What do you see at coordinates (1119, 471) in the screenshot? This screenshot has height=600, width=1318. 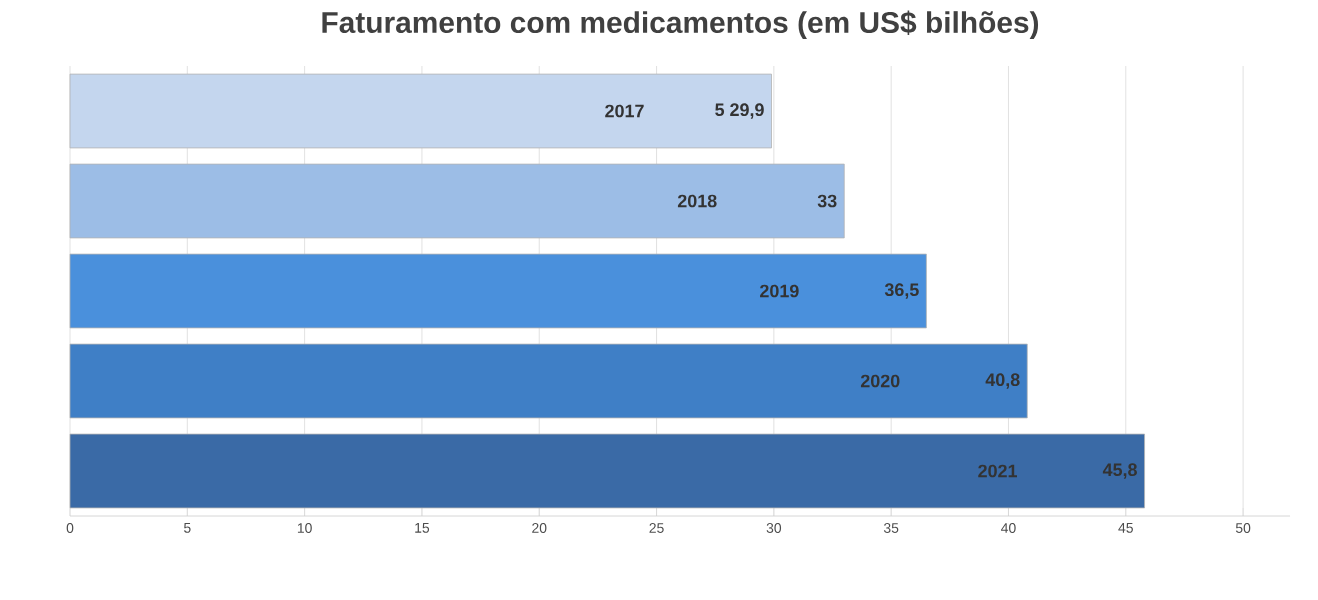 I see `data-label: 45,8` at bounding box center [1119, 471].